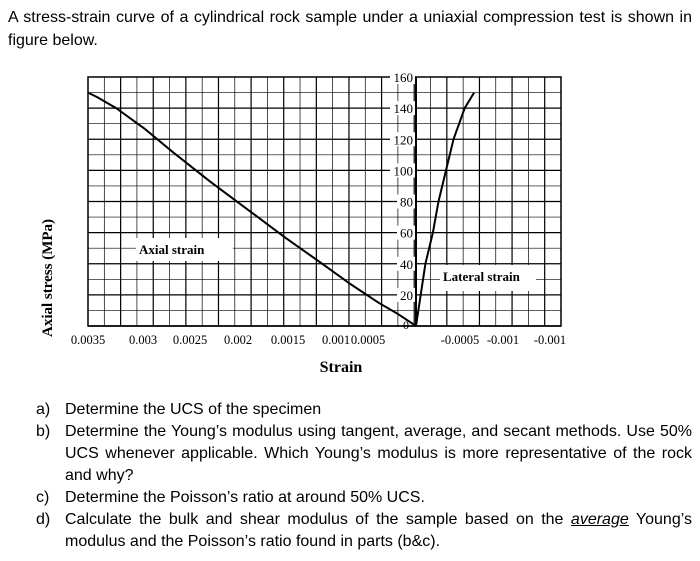 This screenshot has height=561, width=700. Describe the element at coordinates (482, 276) in the screenshot. I see `lateral-strain-label: Lateral strain` at that location.